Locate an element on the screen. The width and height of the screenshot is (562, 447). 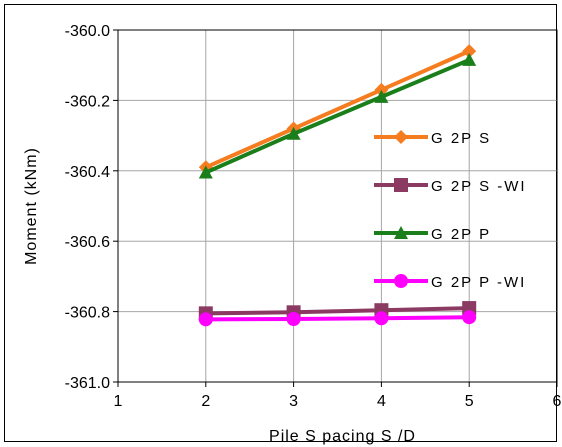
x-axis-label: Pile S pacing S /D is located at coordinates (342, 436).